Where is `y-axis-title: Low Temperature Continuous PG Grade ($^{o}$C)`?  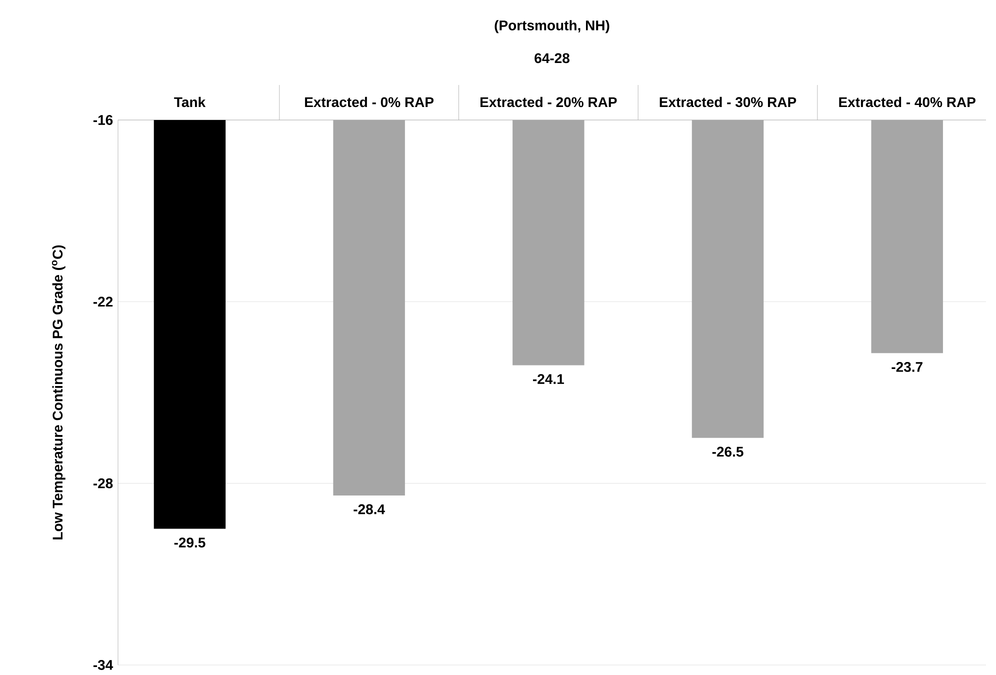
y-axis-title: Low Temperature Continuous PG Grade ($^{o}$C) is located at coordinates (59, 392).